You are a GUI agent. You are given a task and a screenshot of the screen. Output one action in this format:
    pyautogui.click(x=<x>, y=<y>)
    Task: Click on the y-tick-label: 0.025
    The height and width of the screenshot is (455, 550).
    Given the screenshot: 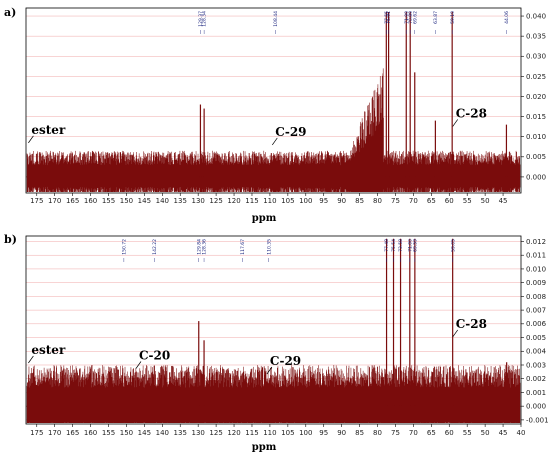 What is the action you would take?
    pyautogui.click(x=536, y=77)
    